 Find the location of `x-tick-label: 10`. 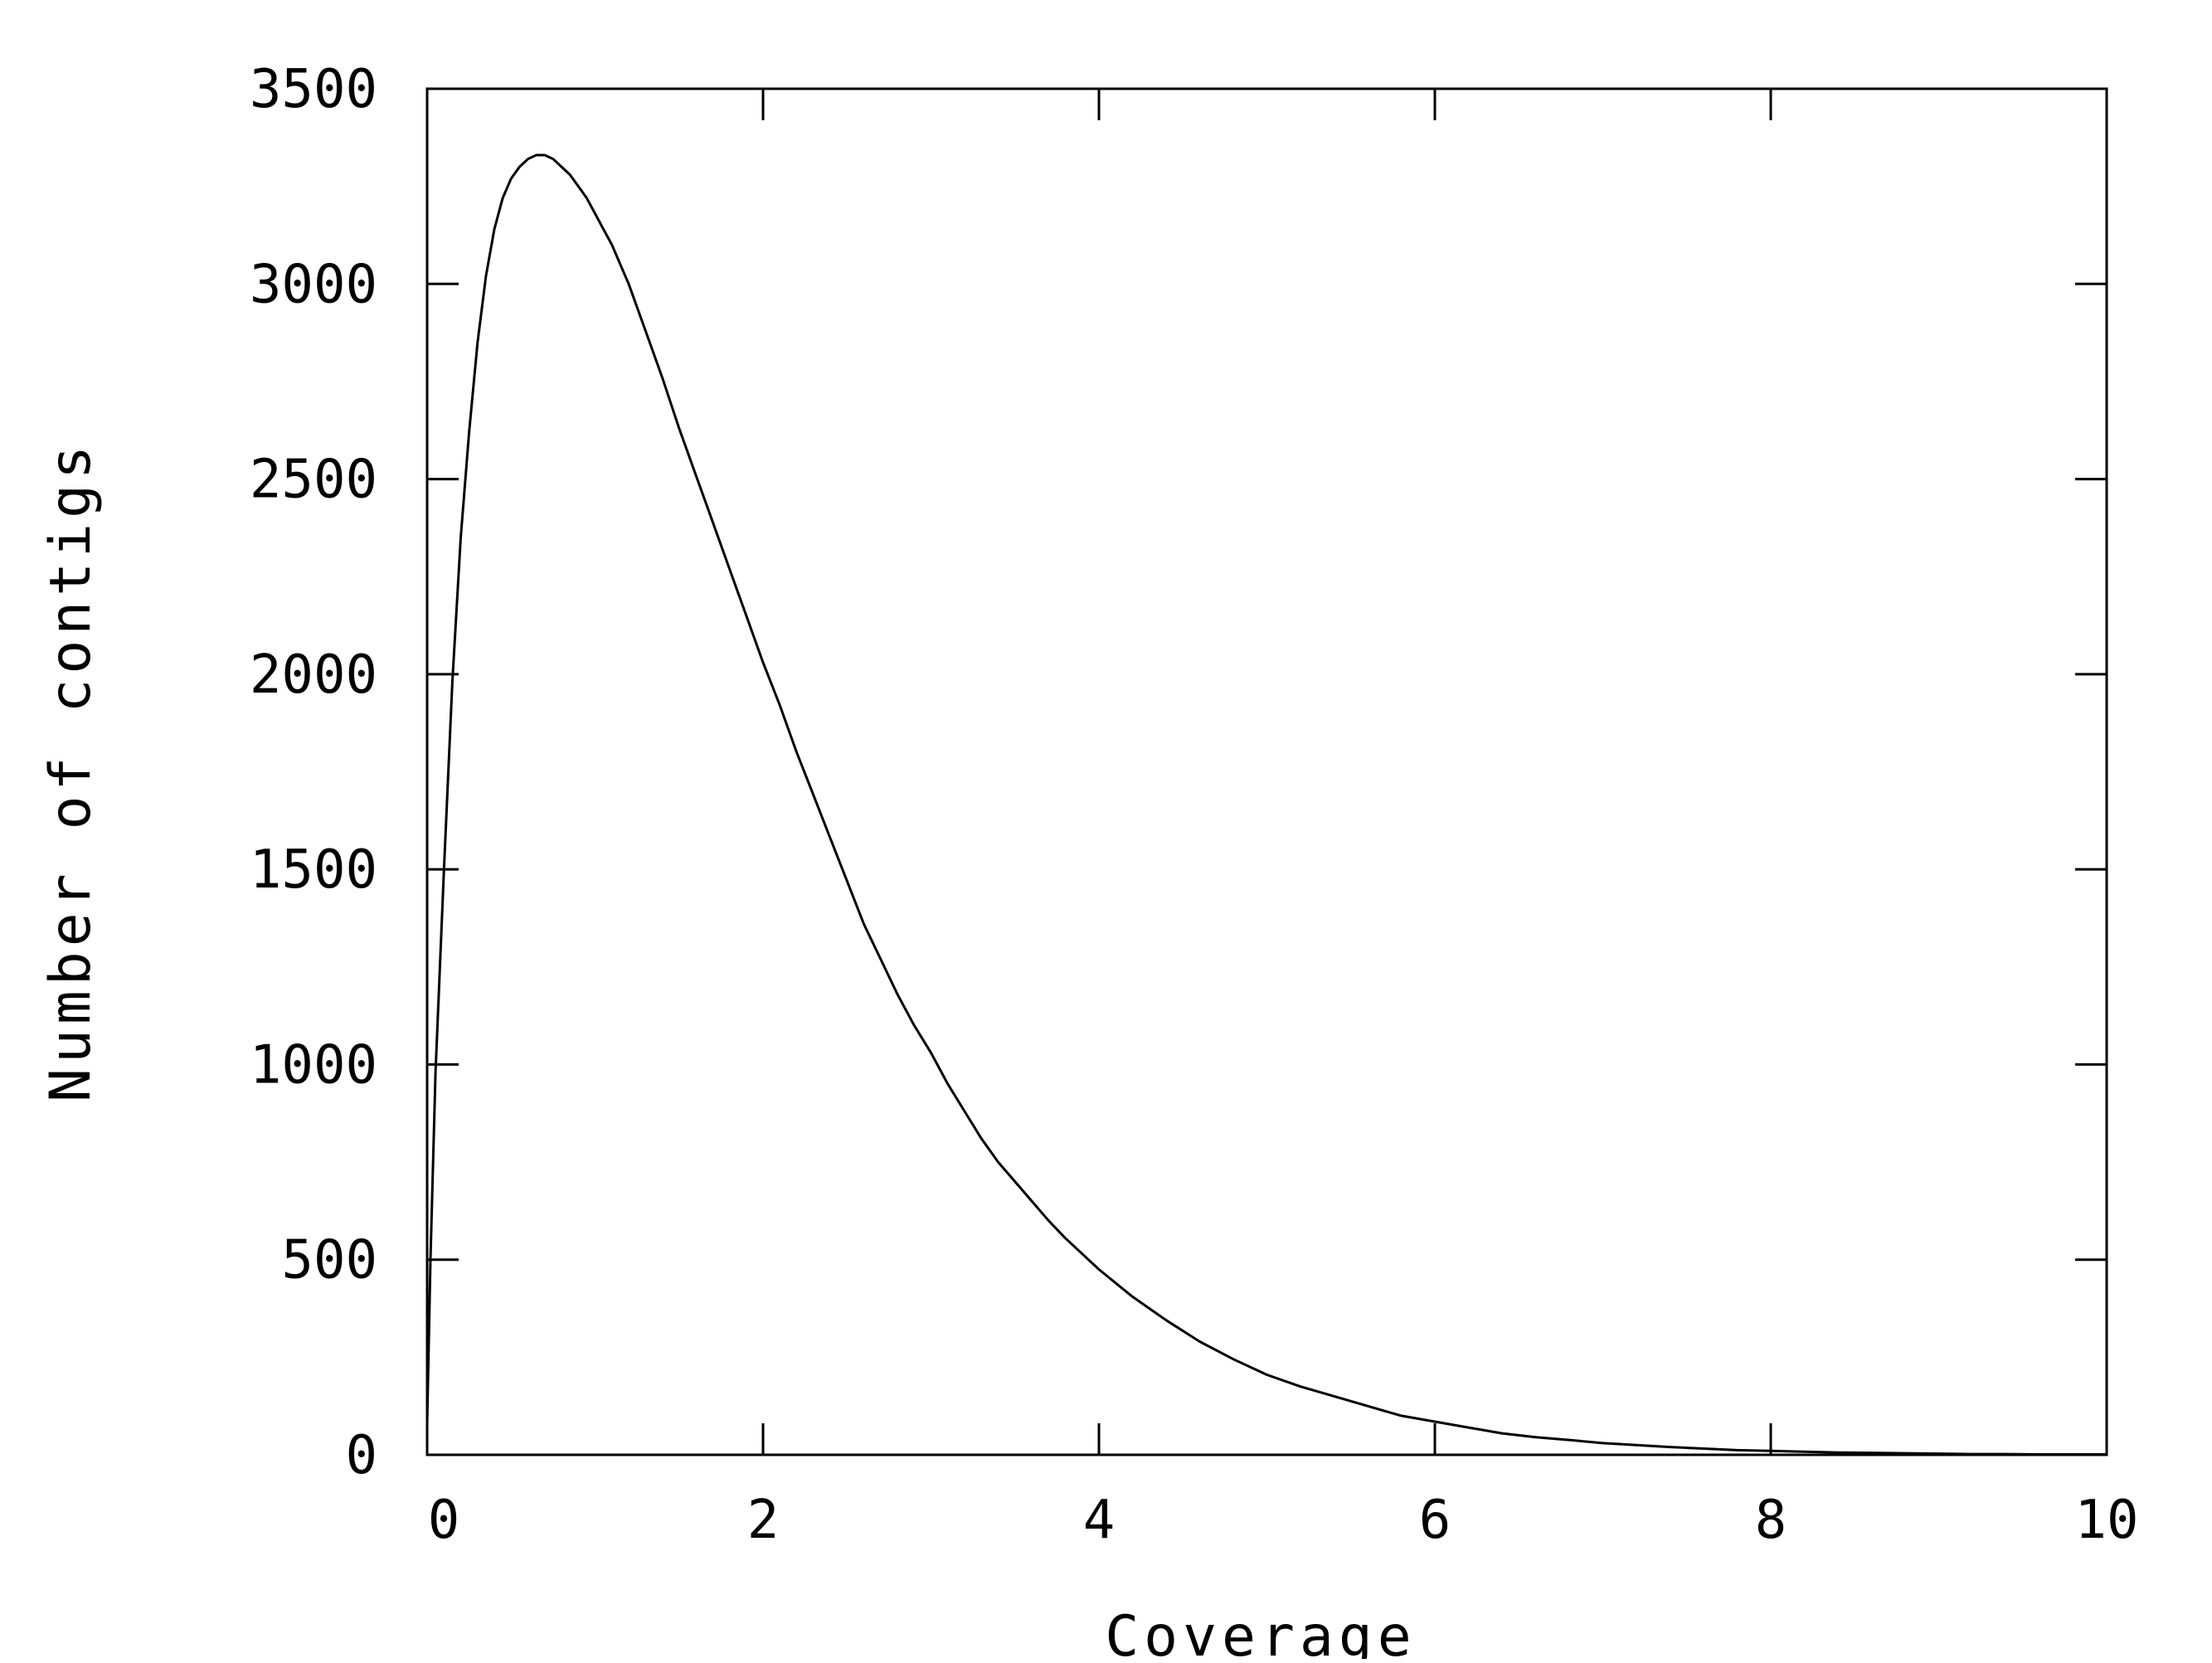

x-tick-label: 10 is located at coordinates (2106, 1520).